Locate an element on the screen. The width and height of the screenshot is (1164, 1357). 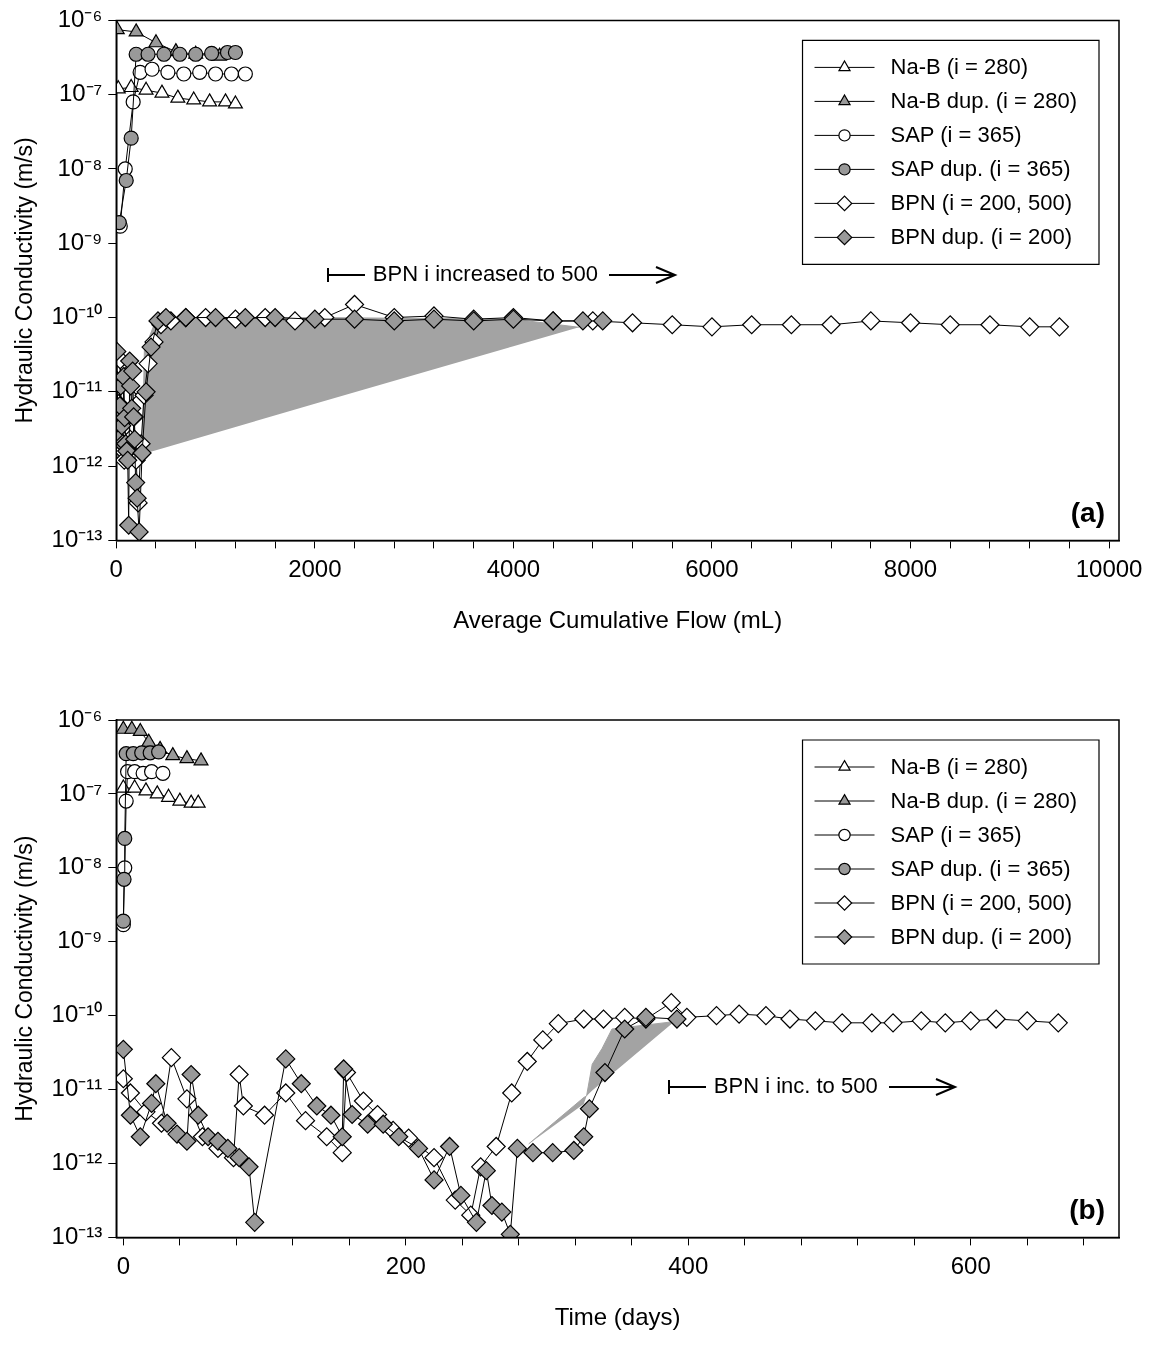
x-tick-label: 2000 is located at coordinates (315, 569).